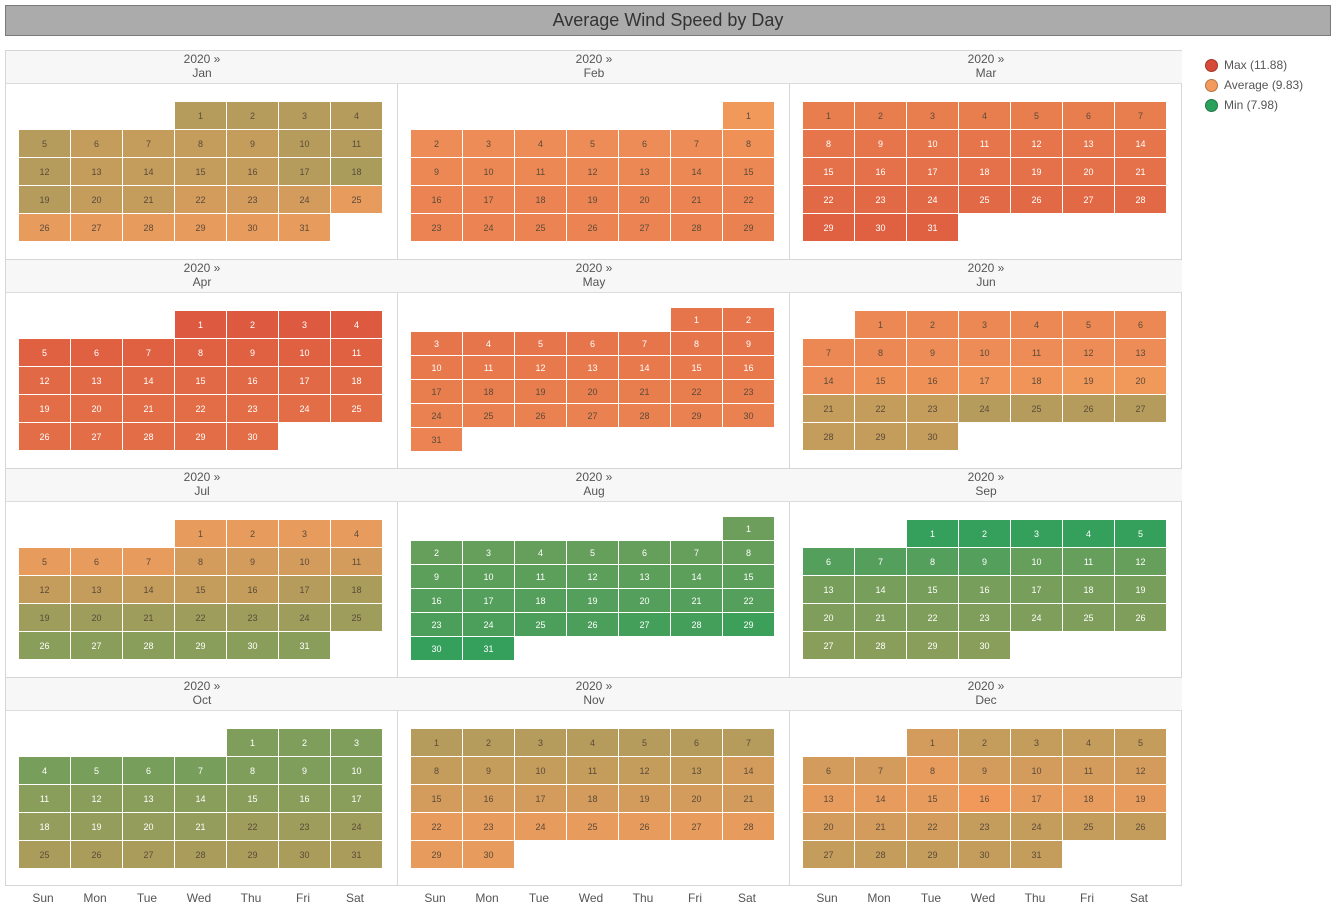  Describe the element at coordinates (594, 276) in the screenshot. I see `month-header: 2020 » May` at that location.